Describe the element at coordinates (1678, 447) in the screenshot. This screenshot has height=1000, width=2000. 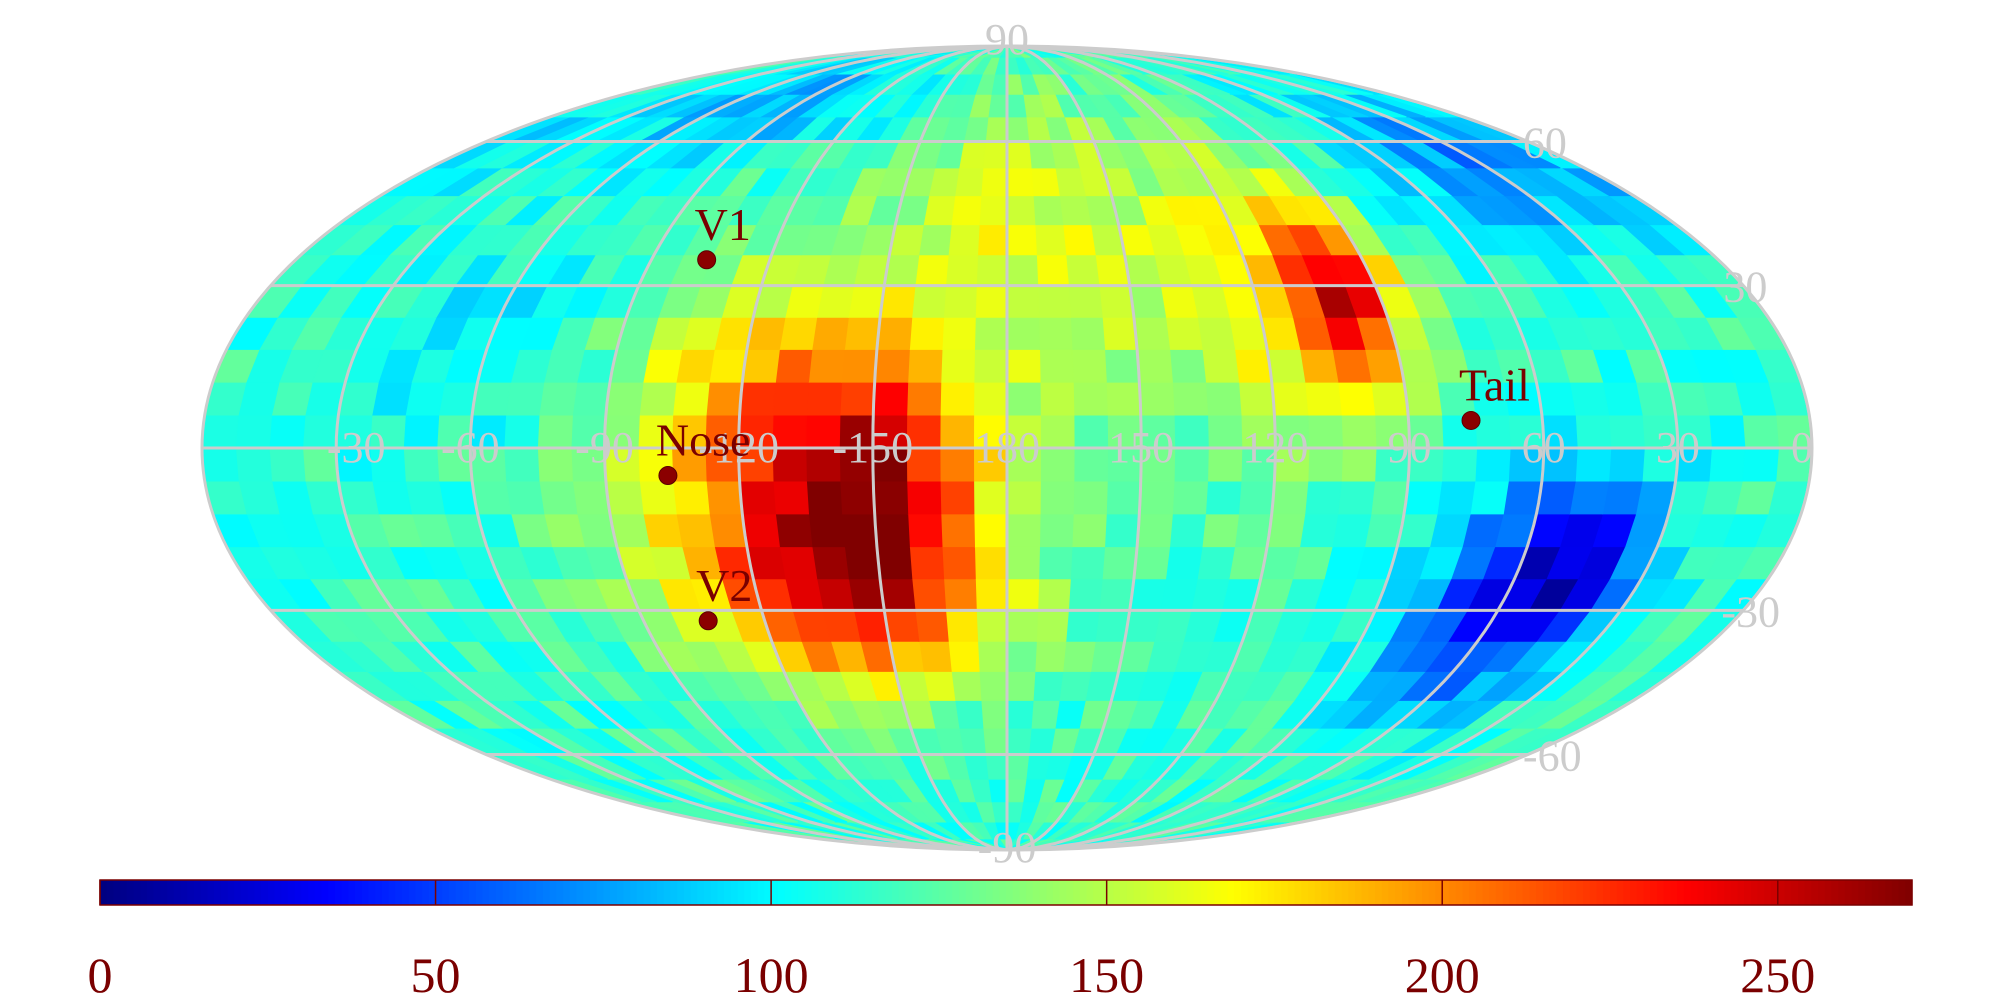
I see `longitude-label: 30` at that location.